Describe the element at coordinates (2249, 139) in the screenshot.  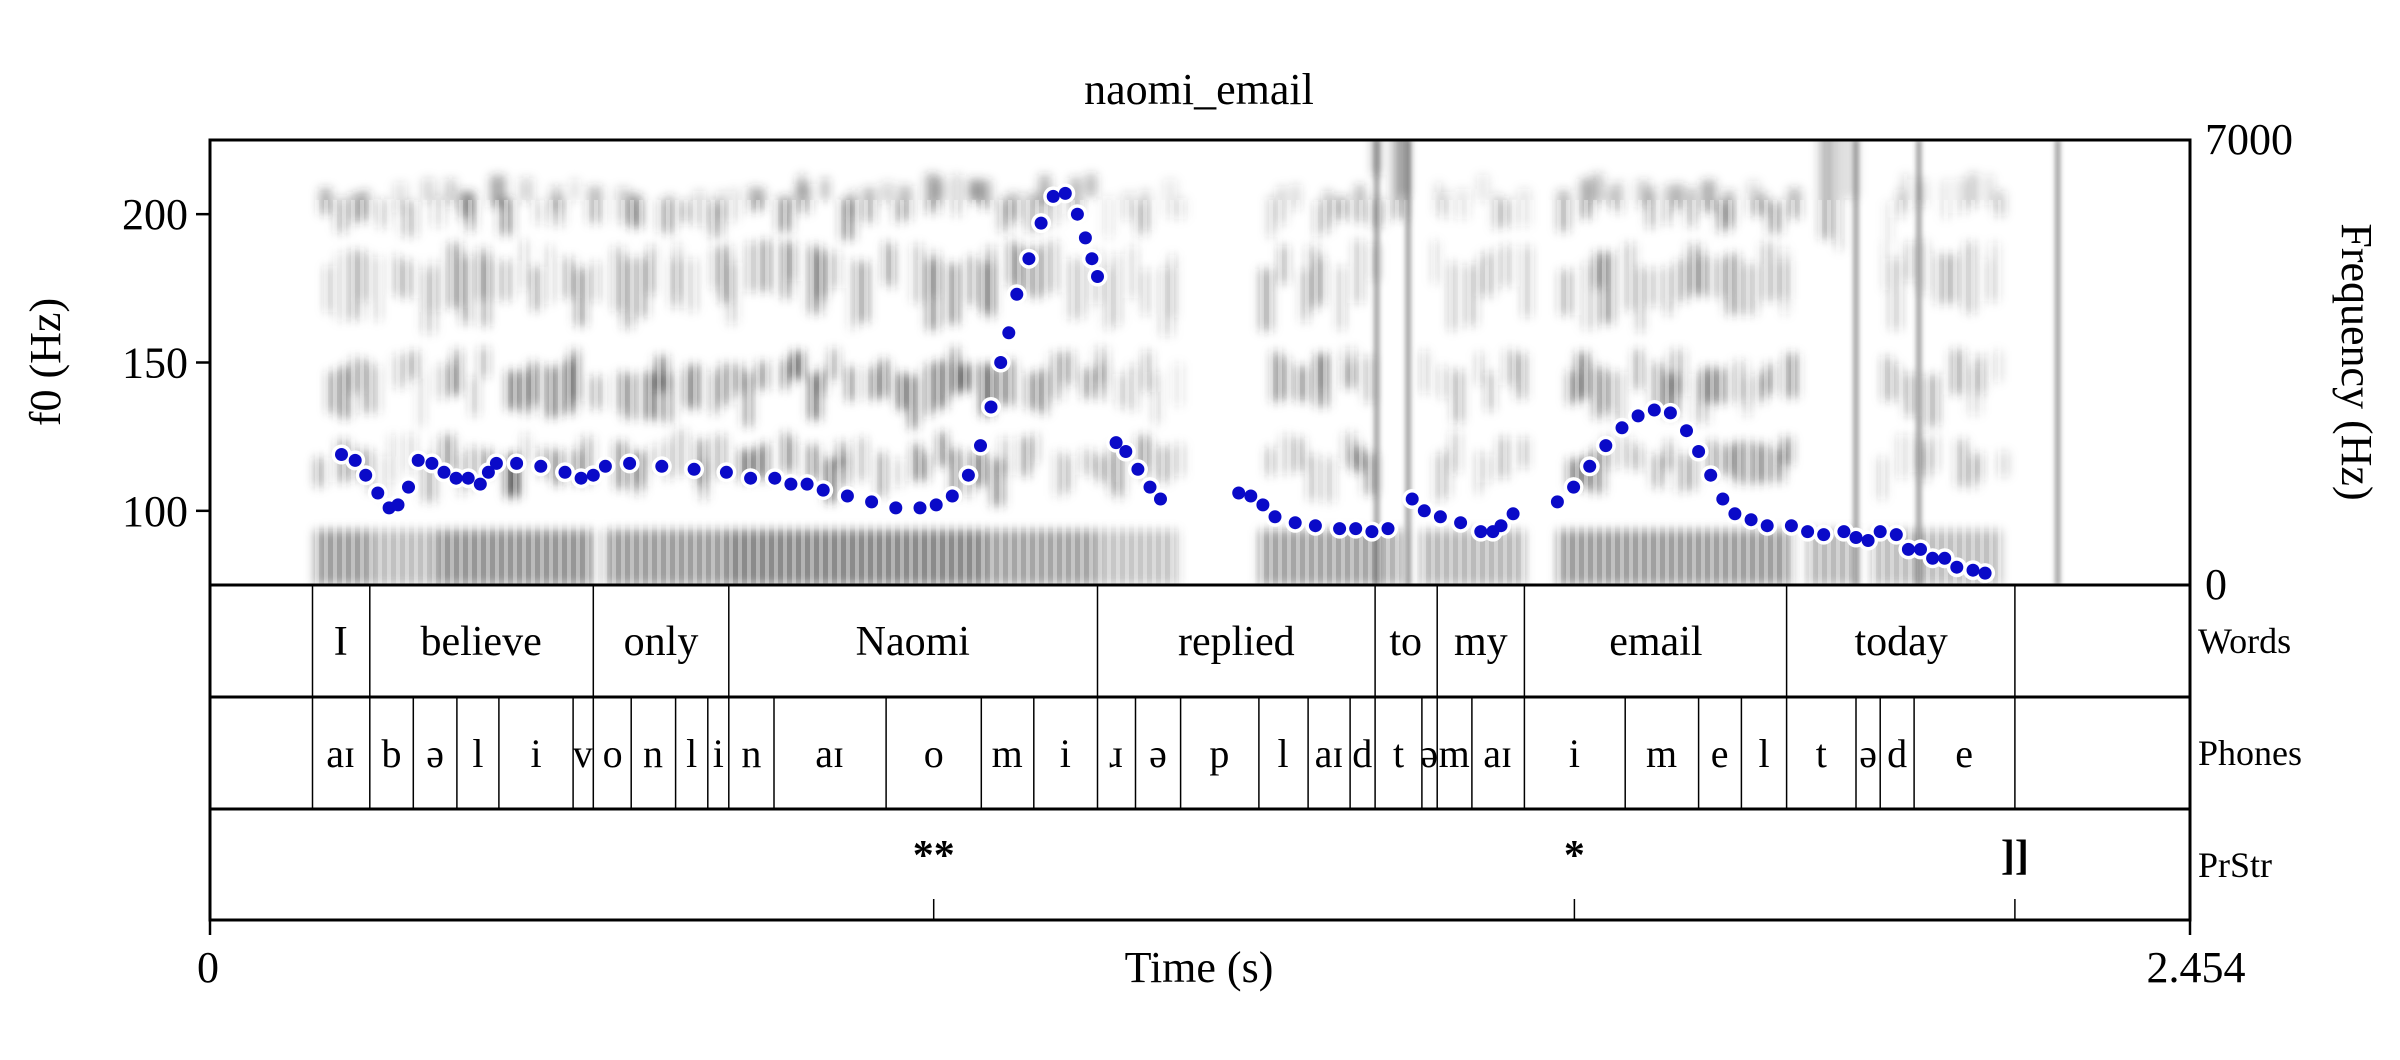
I see `freq-tick-top: 7000` at that location.